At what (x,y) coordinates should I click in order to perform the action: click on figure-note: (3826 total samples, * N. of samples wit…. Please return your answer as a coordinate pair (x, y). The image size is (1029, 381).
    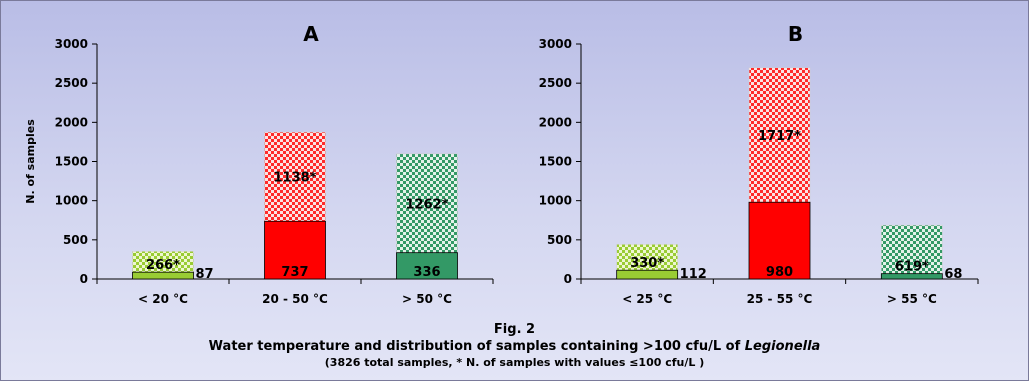
    Looking at the image, I should click on (514, 362).